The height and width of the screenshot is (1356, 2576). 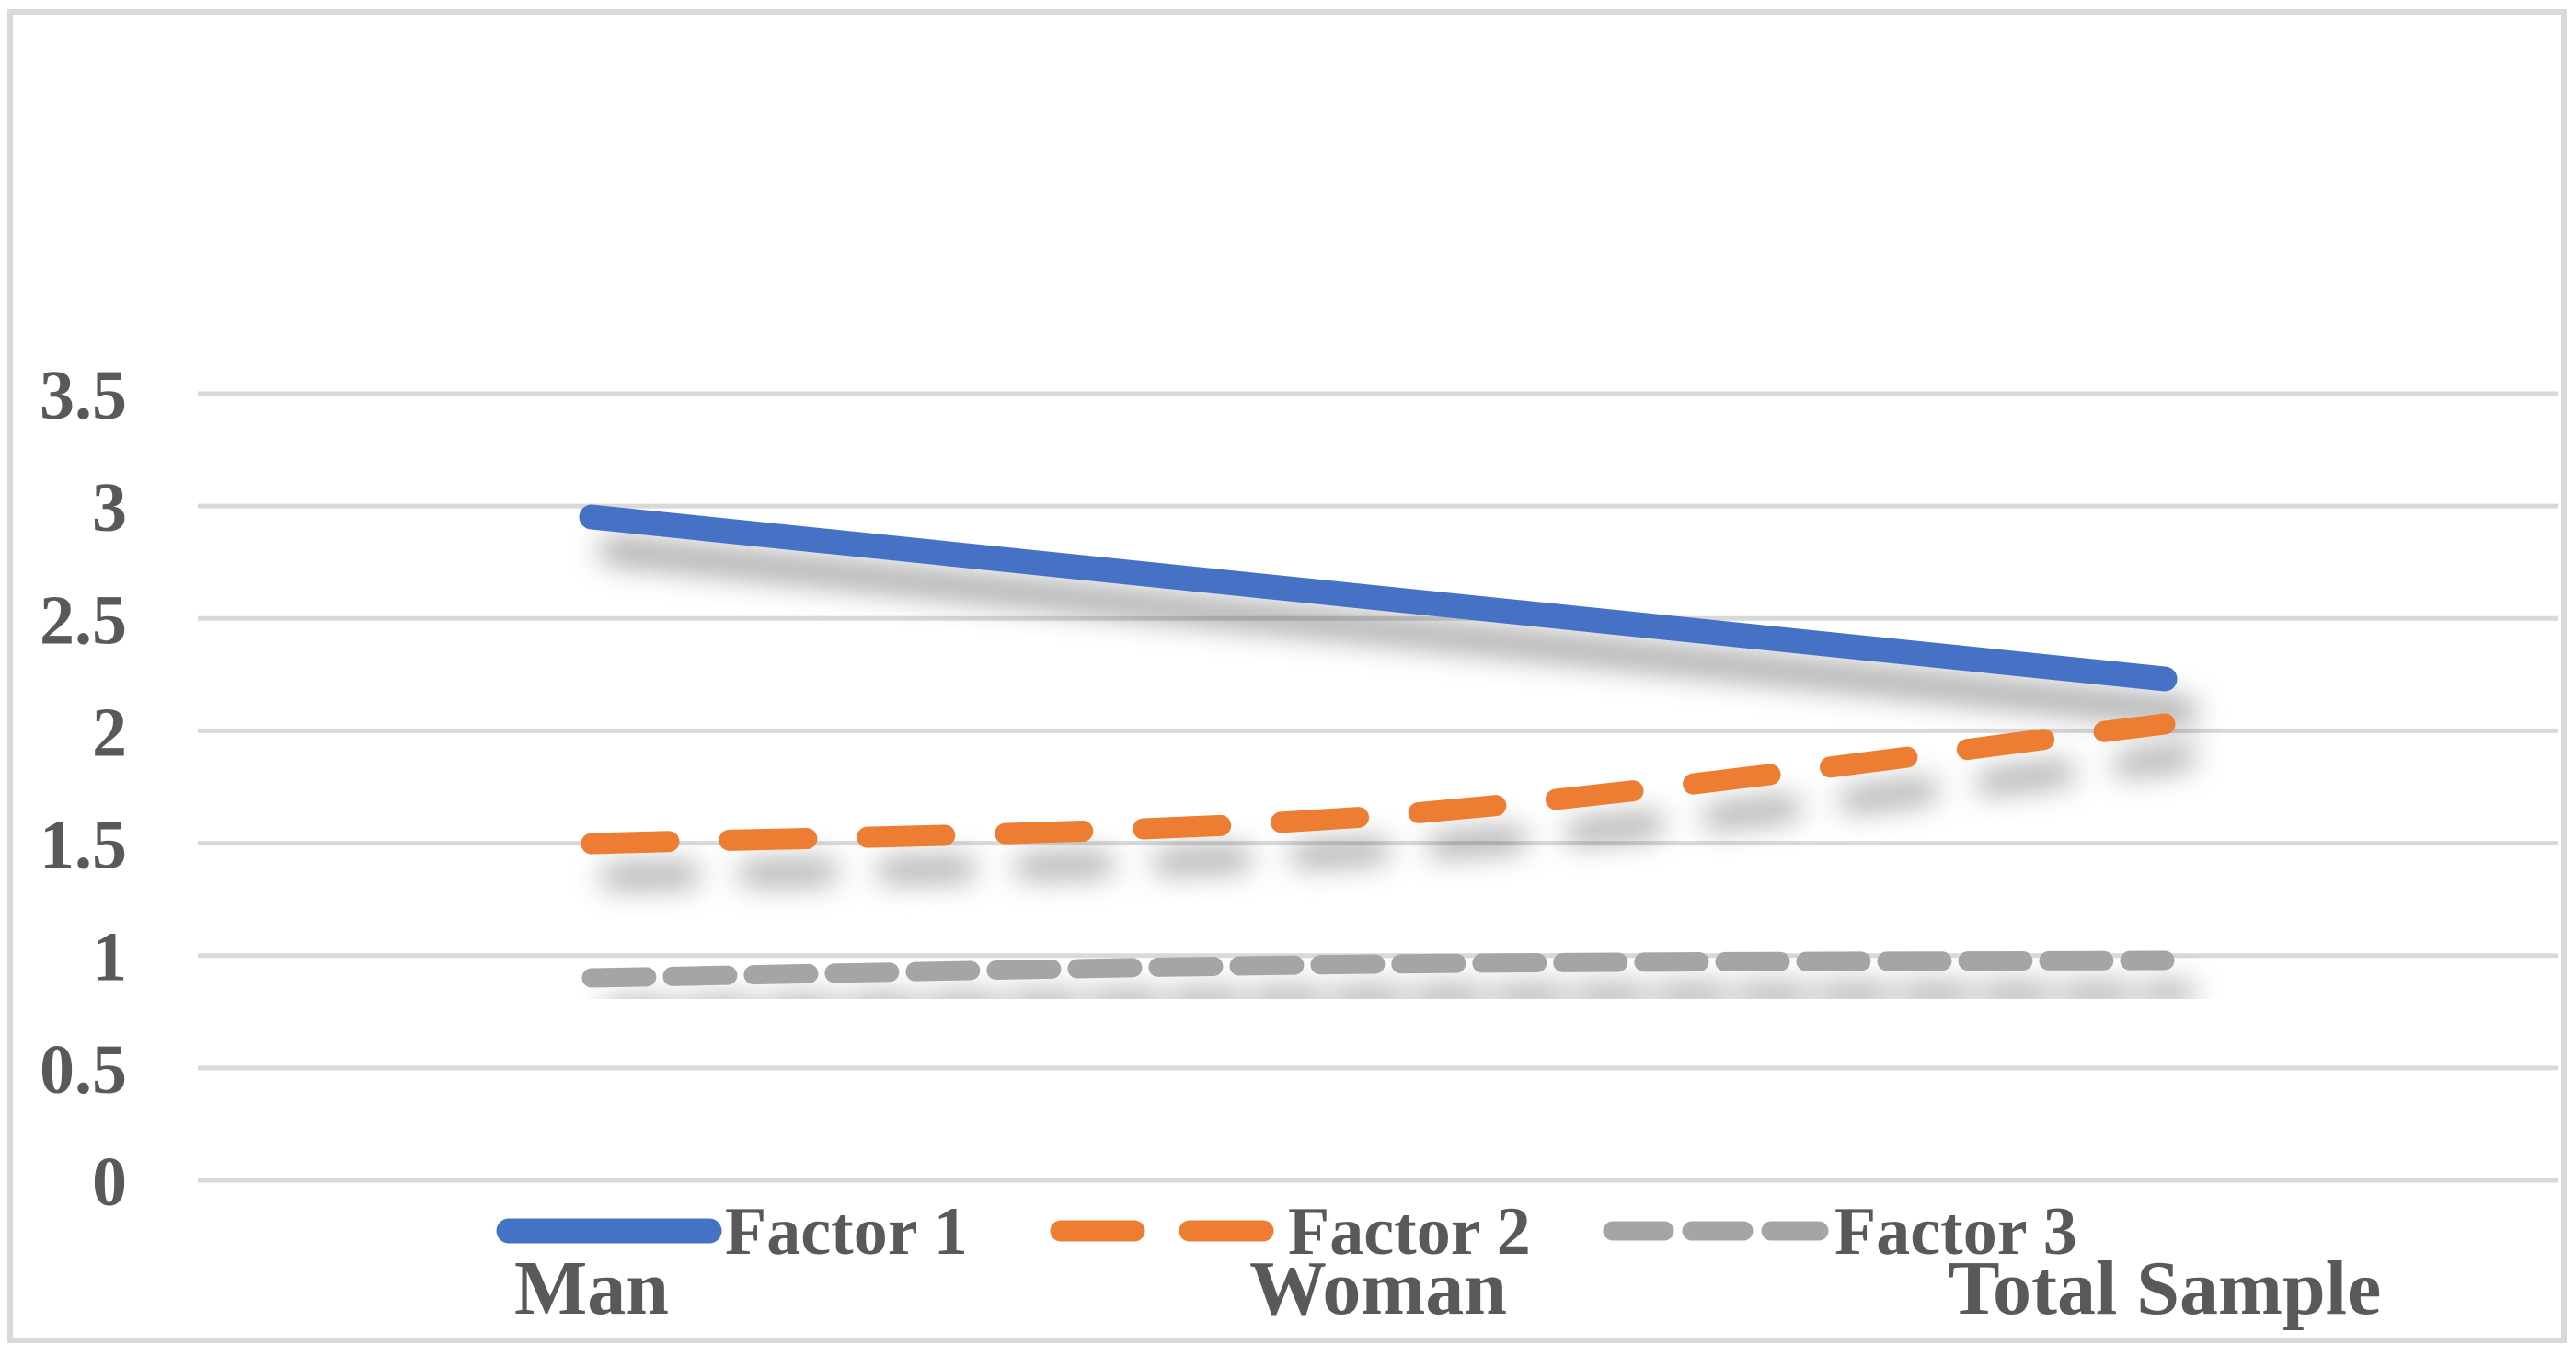 I want to click on legend-label-factor-1: Factor 1, so click(x=846, y=1232).